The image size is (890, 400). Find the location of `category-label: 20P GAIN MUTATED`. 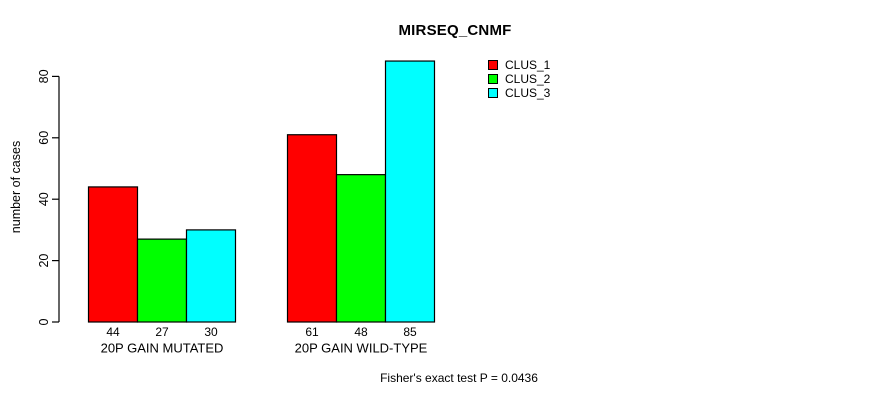

category-label: 20P GAIN MUTATED is located at coordinates (162, 348).